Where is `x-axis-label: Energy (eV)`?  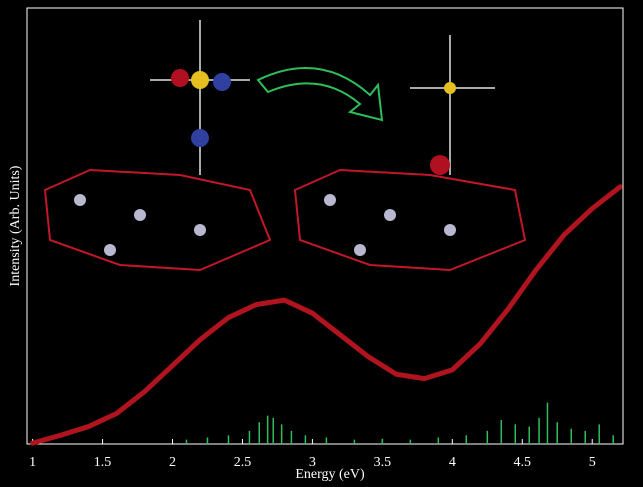 x-axis-label: Energy (eV) is located at coordinates (330, 474).